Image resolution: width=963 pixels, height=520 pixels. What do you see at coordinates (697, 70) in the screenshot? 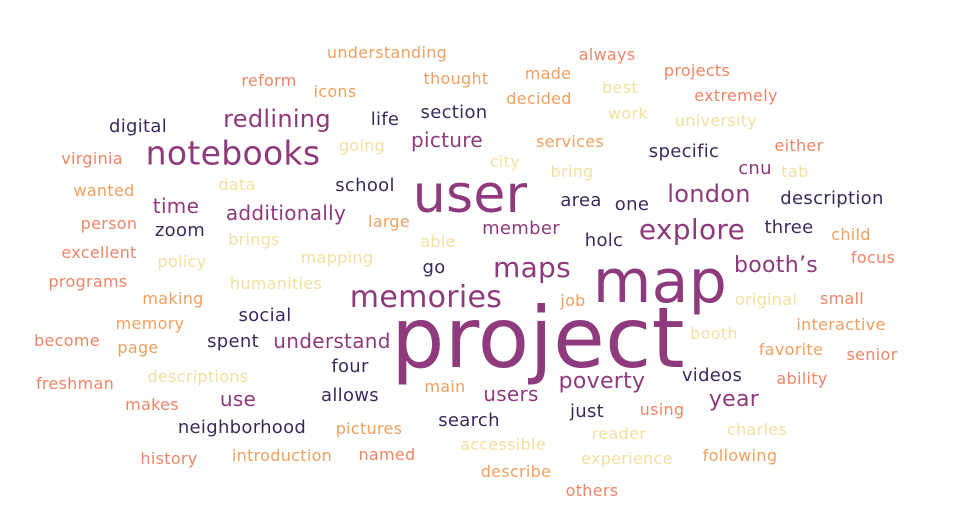
I see `cloud-word-projects: projects` at bounding box center [697, 70].